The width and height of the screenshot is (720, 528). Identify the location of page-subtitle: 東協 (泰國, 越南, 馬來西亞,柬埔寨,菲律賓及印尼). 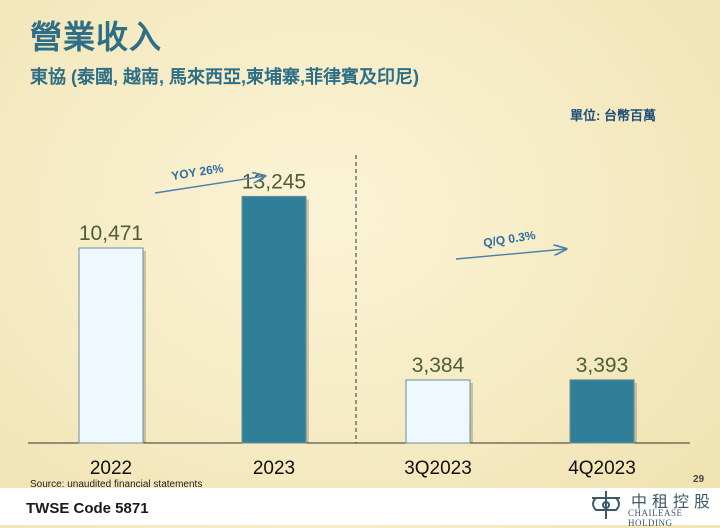
(224, 77).